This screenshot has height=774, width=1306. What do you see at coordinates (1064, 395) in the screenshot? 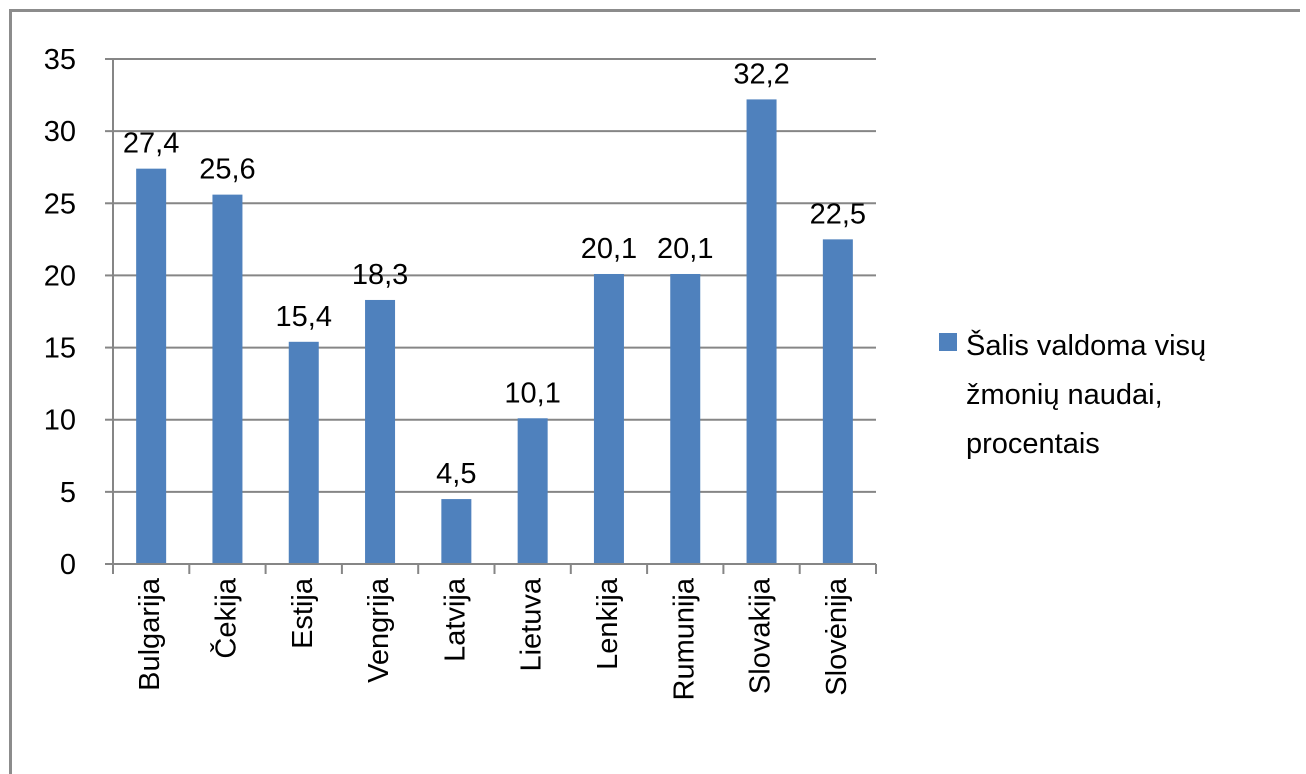
I see `legend-label-line-2: žmonių naudai,` at bounding box center [1064, 395].